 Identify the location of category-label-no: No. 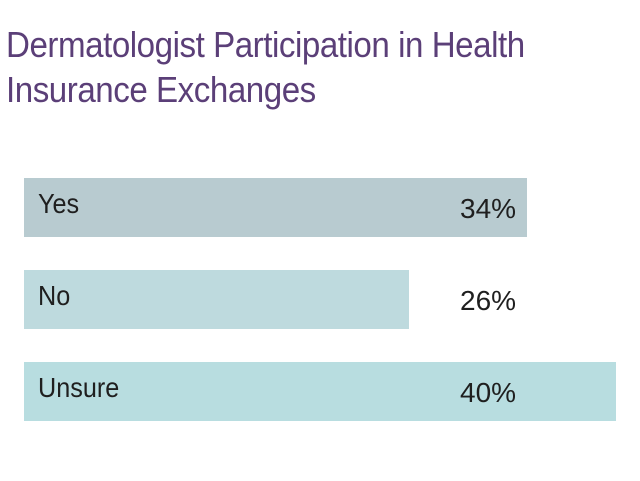
(54, 295).